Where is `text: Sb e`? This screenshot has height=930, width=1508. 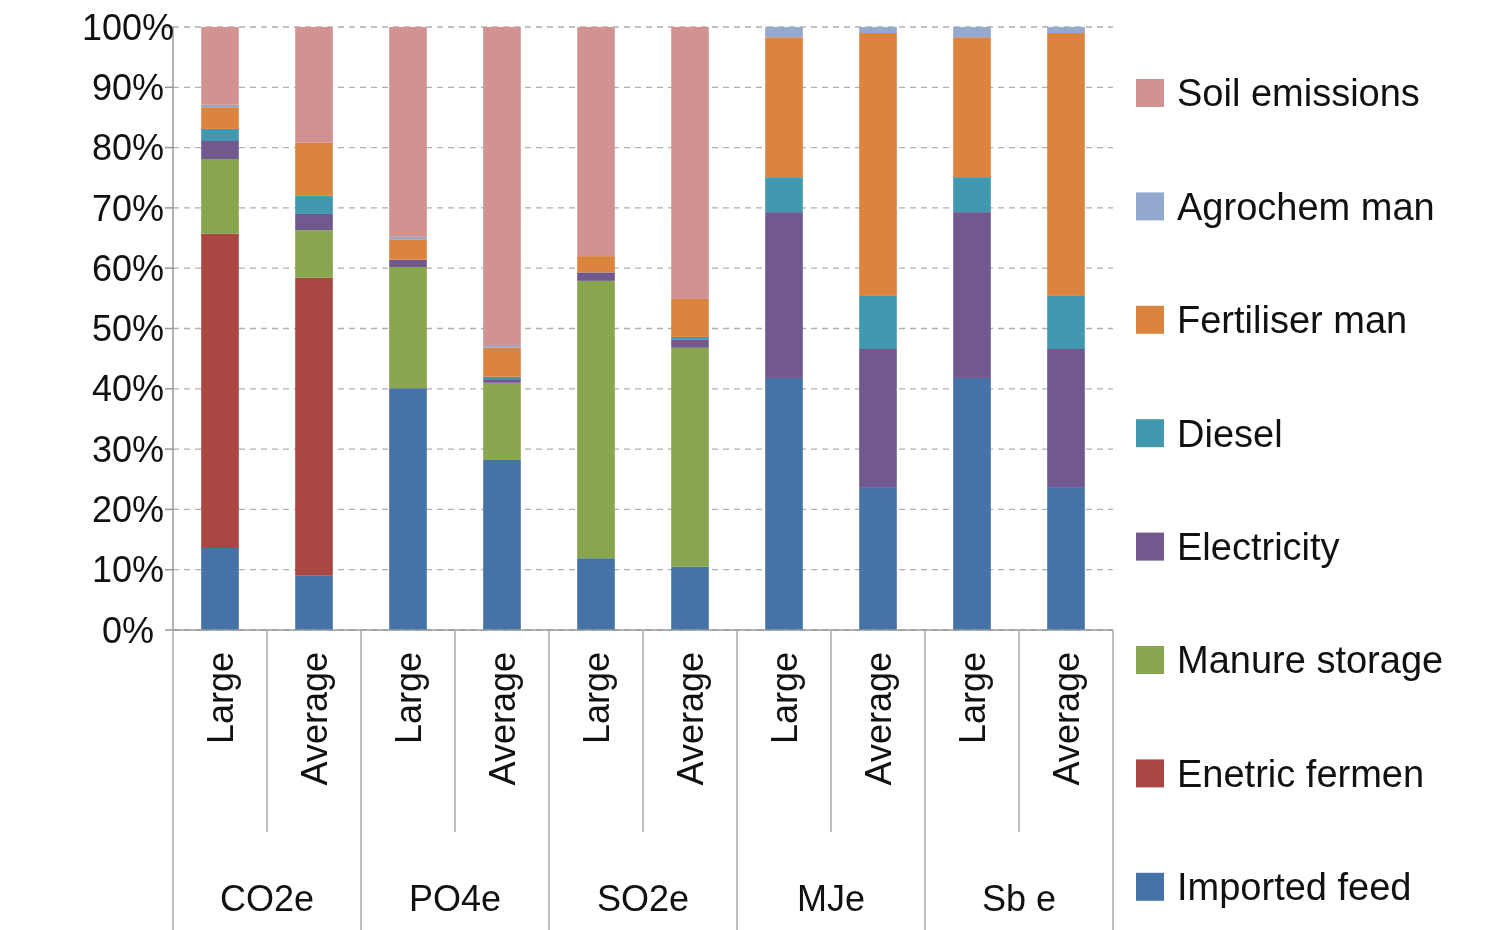 text: Sb e is located at coordinates (1019, 898).